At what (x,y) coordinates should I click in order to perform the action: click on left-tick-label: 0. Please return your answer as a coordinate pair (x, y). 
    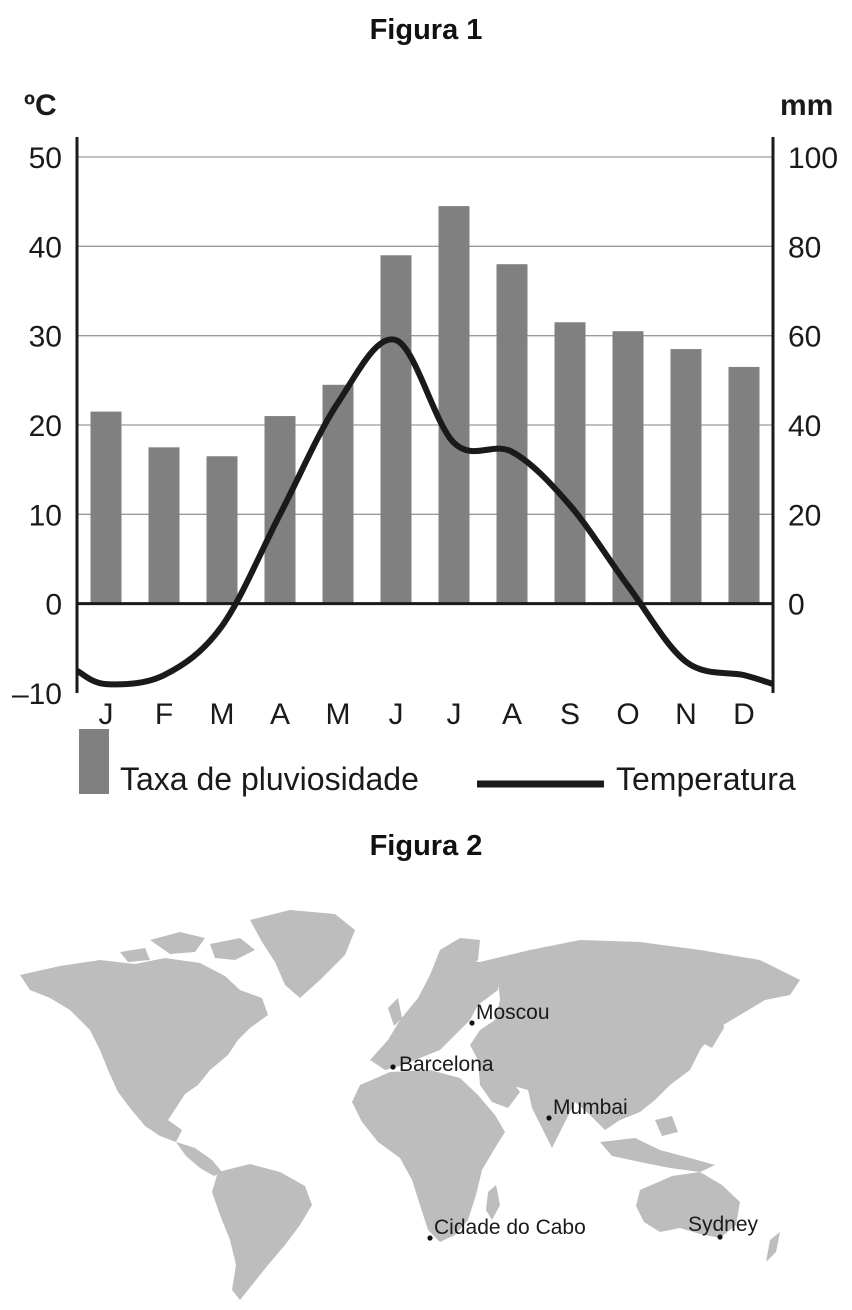
    Looking at the image, I should click on (53, 605).